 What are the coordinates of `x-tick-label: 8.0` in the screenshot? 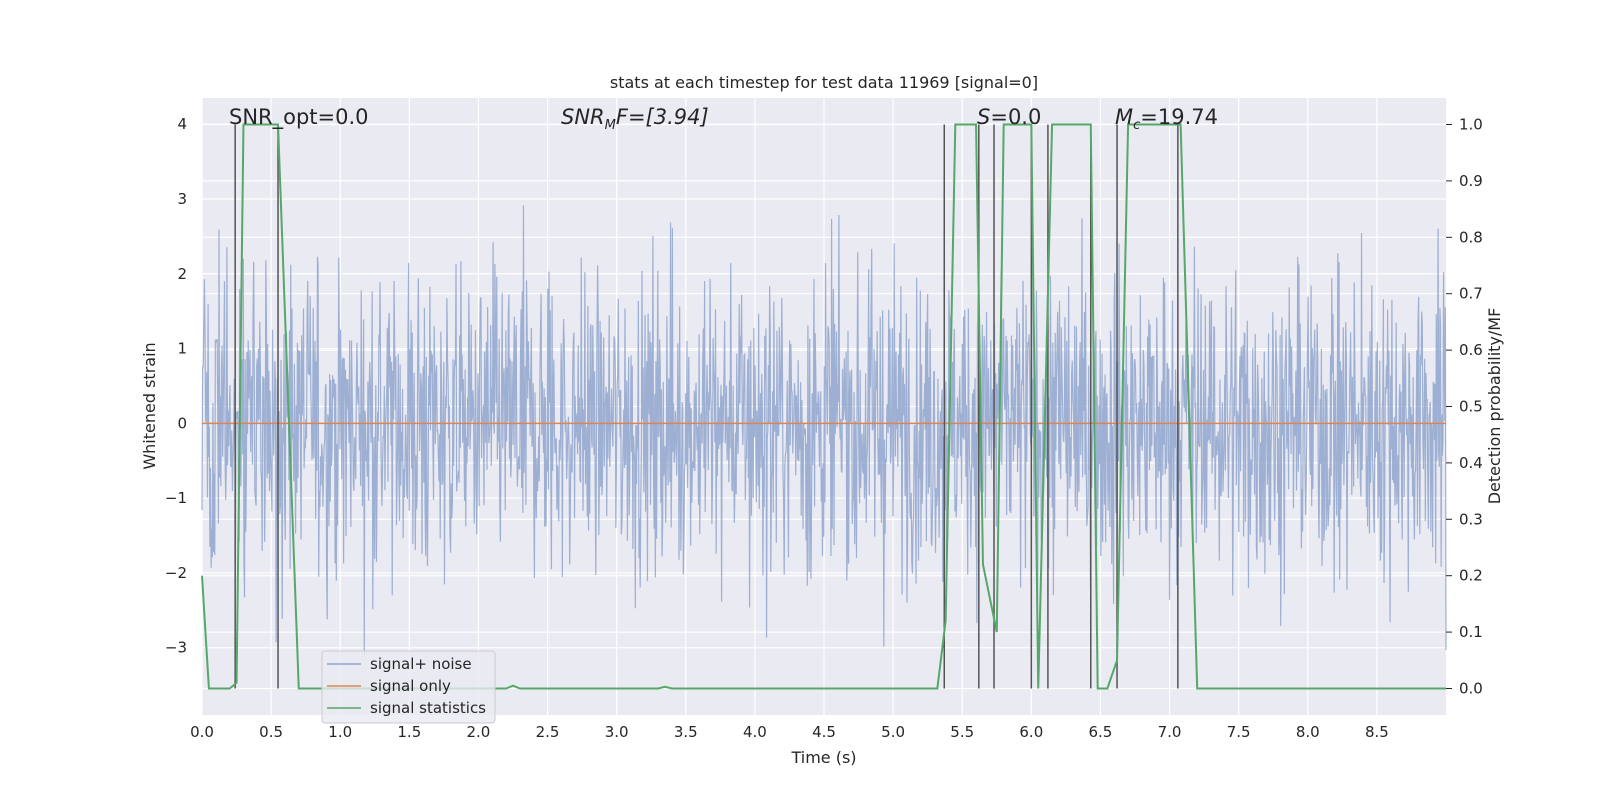 It's located at (1308, 732).